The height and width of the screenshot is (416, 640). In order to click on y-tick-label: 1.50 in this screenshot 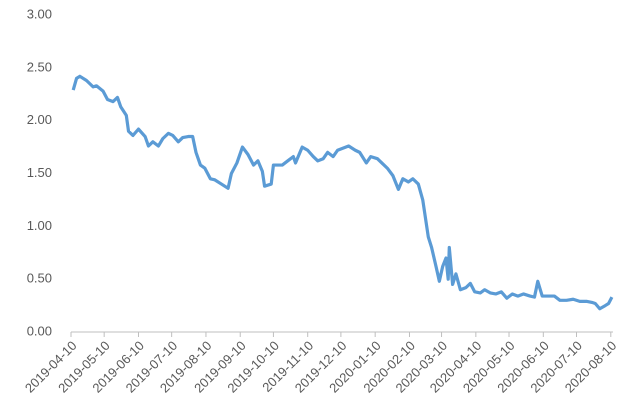, I will do `click(39, 172)`.